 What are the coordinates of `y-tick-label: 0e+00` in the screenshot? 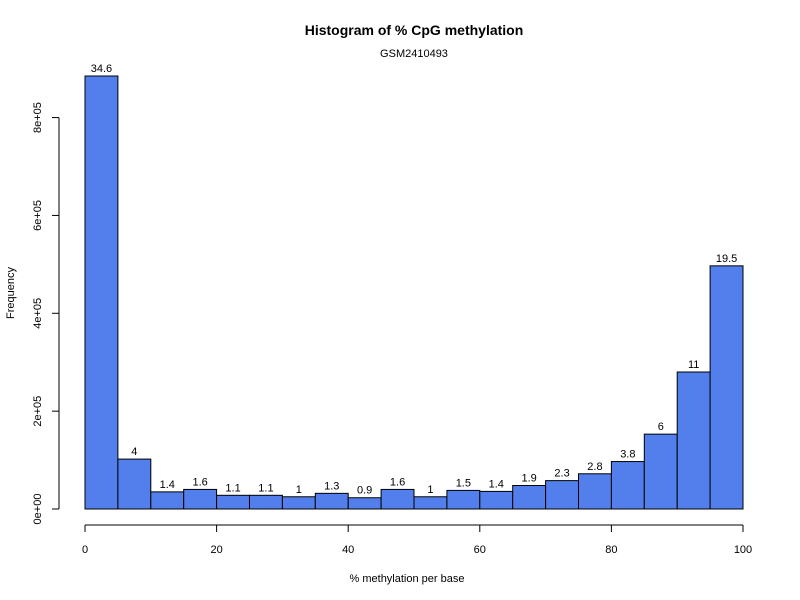 It's located at (38, 509).